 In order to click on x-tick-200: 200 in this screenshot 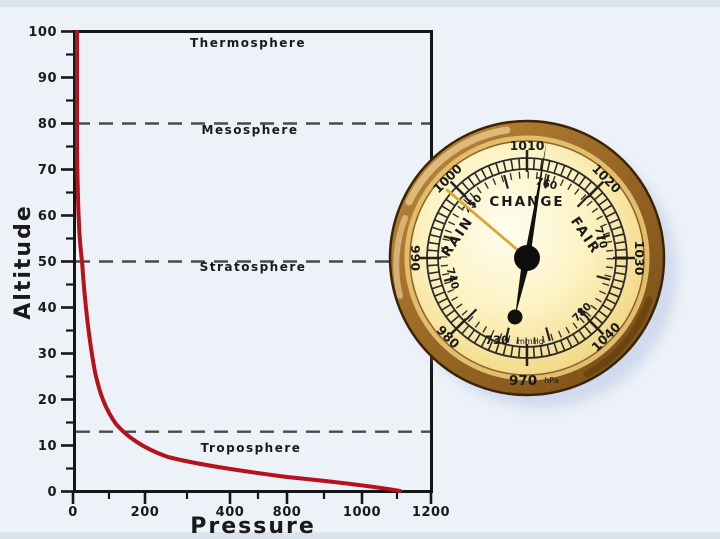, I will do `click(145, 512)`.